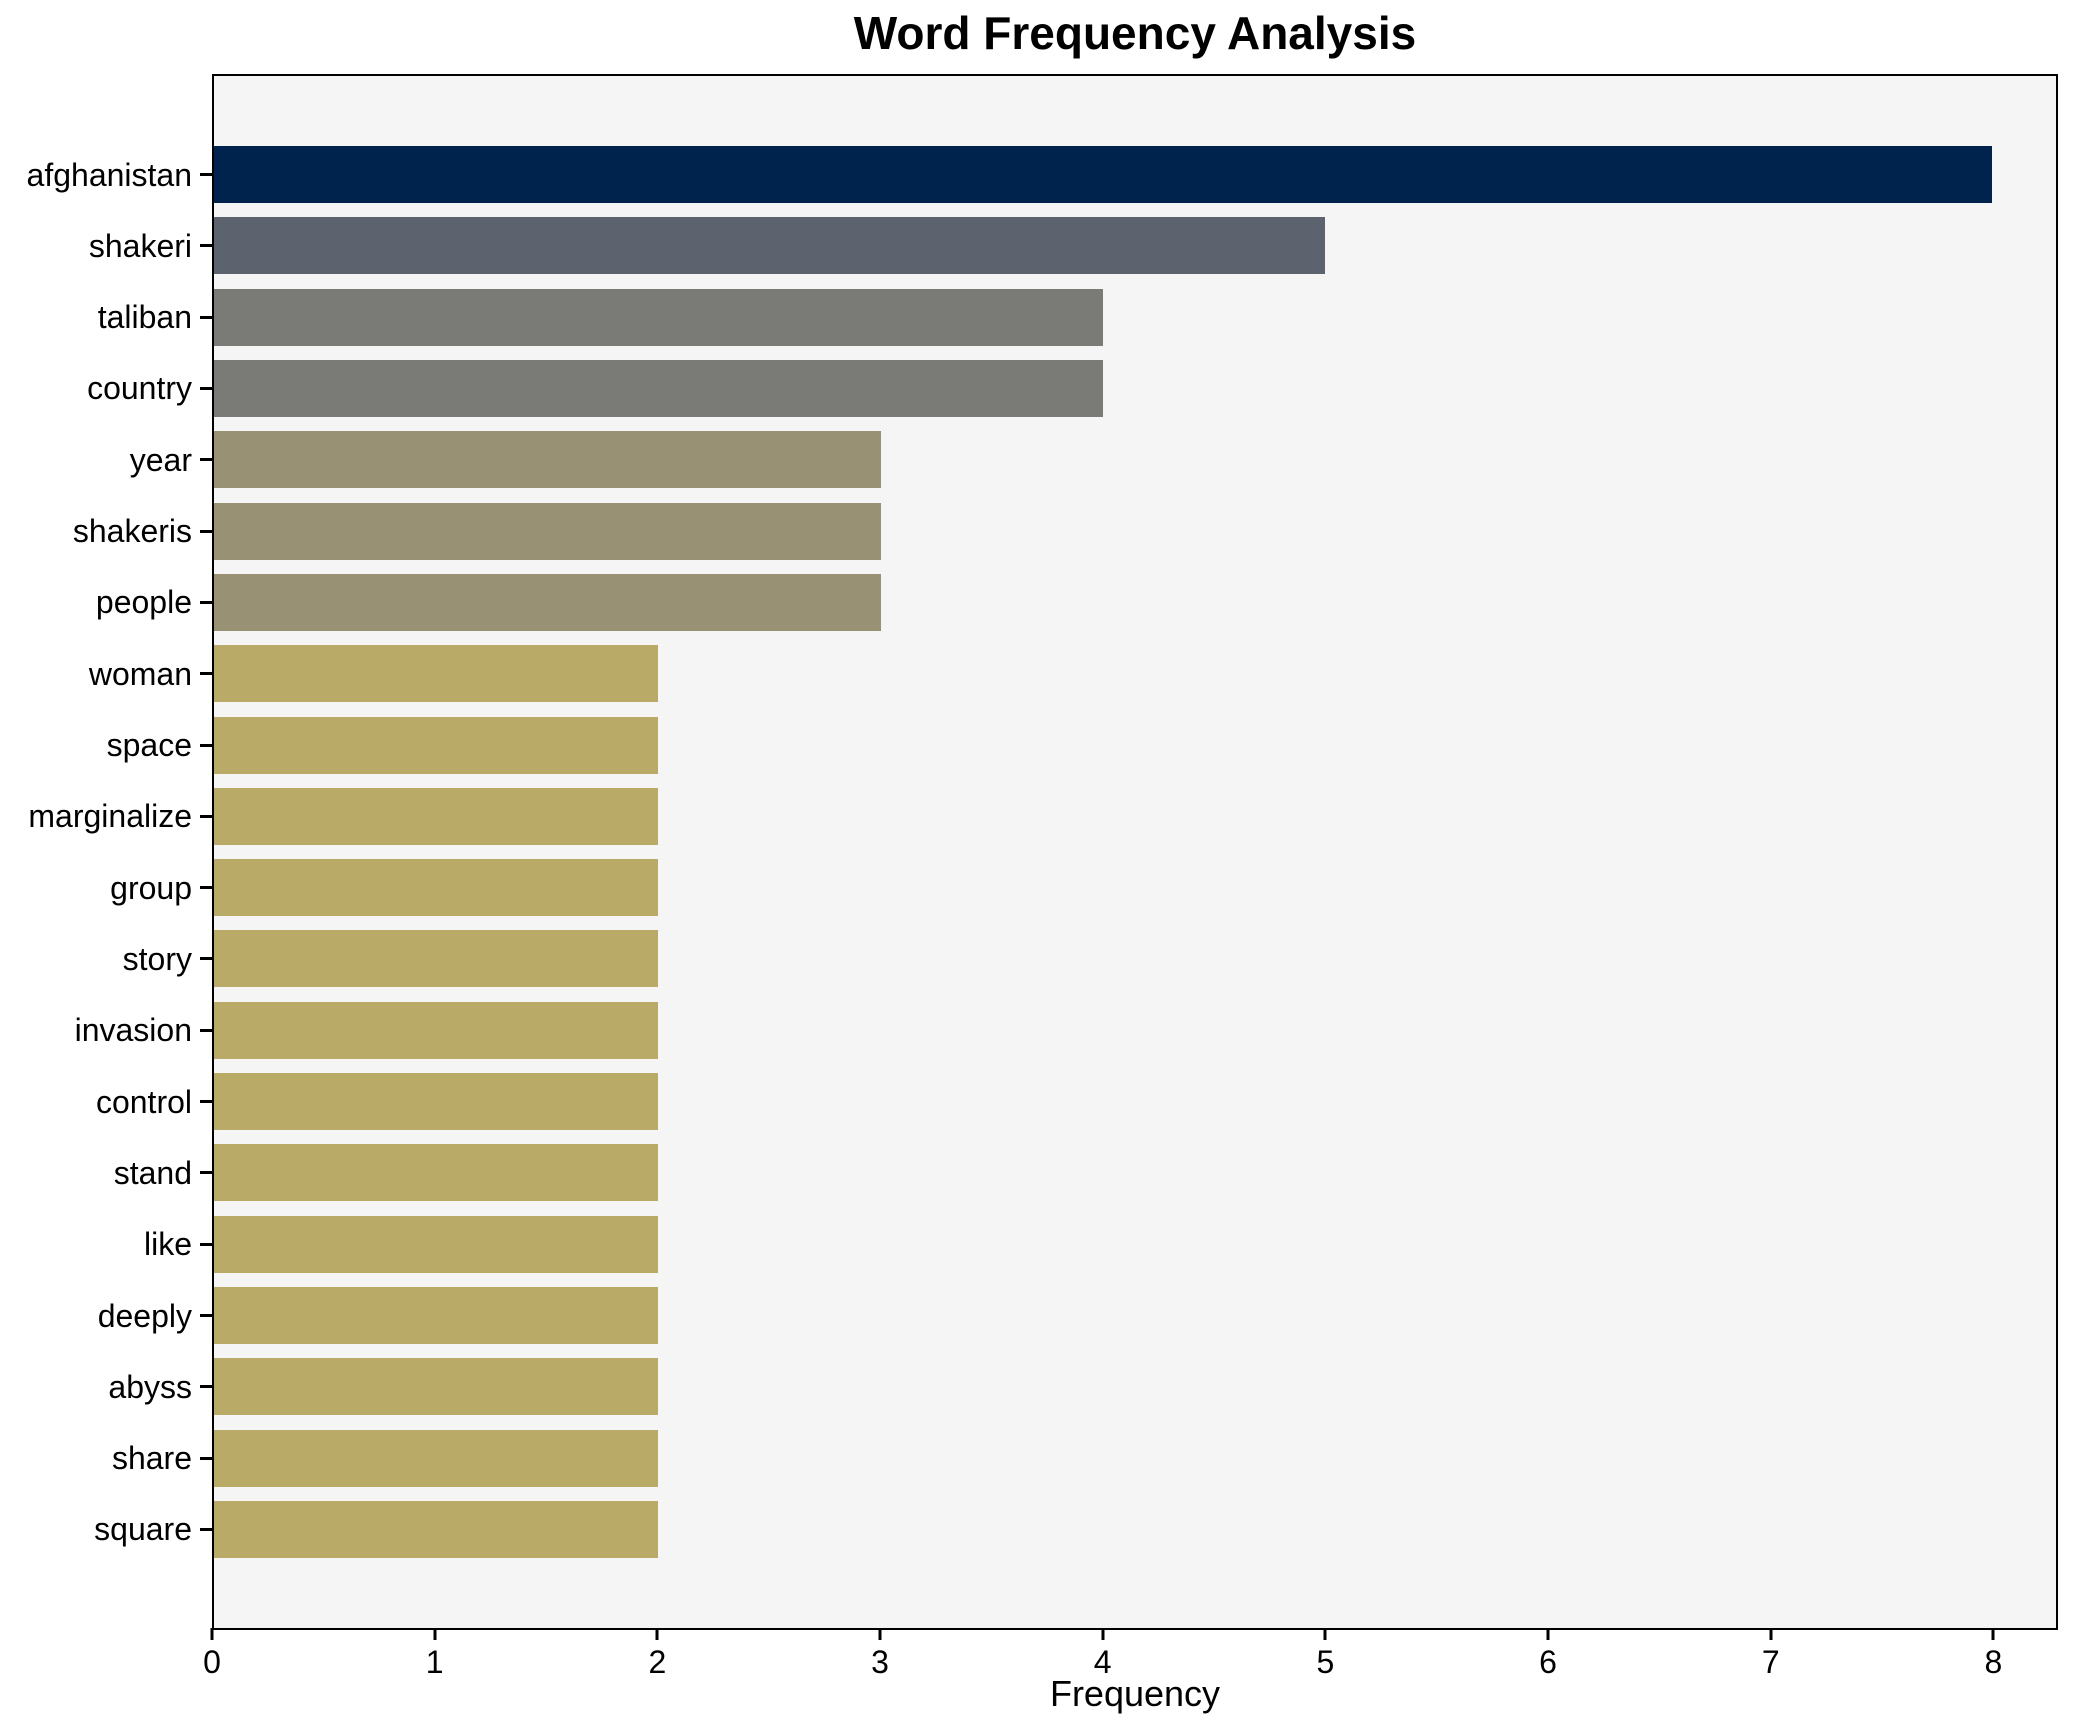  What do you see at coordinates (547, 531) in the screenshot?
I see `bar-shakeris` at bounding box center [547, 531].